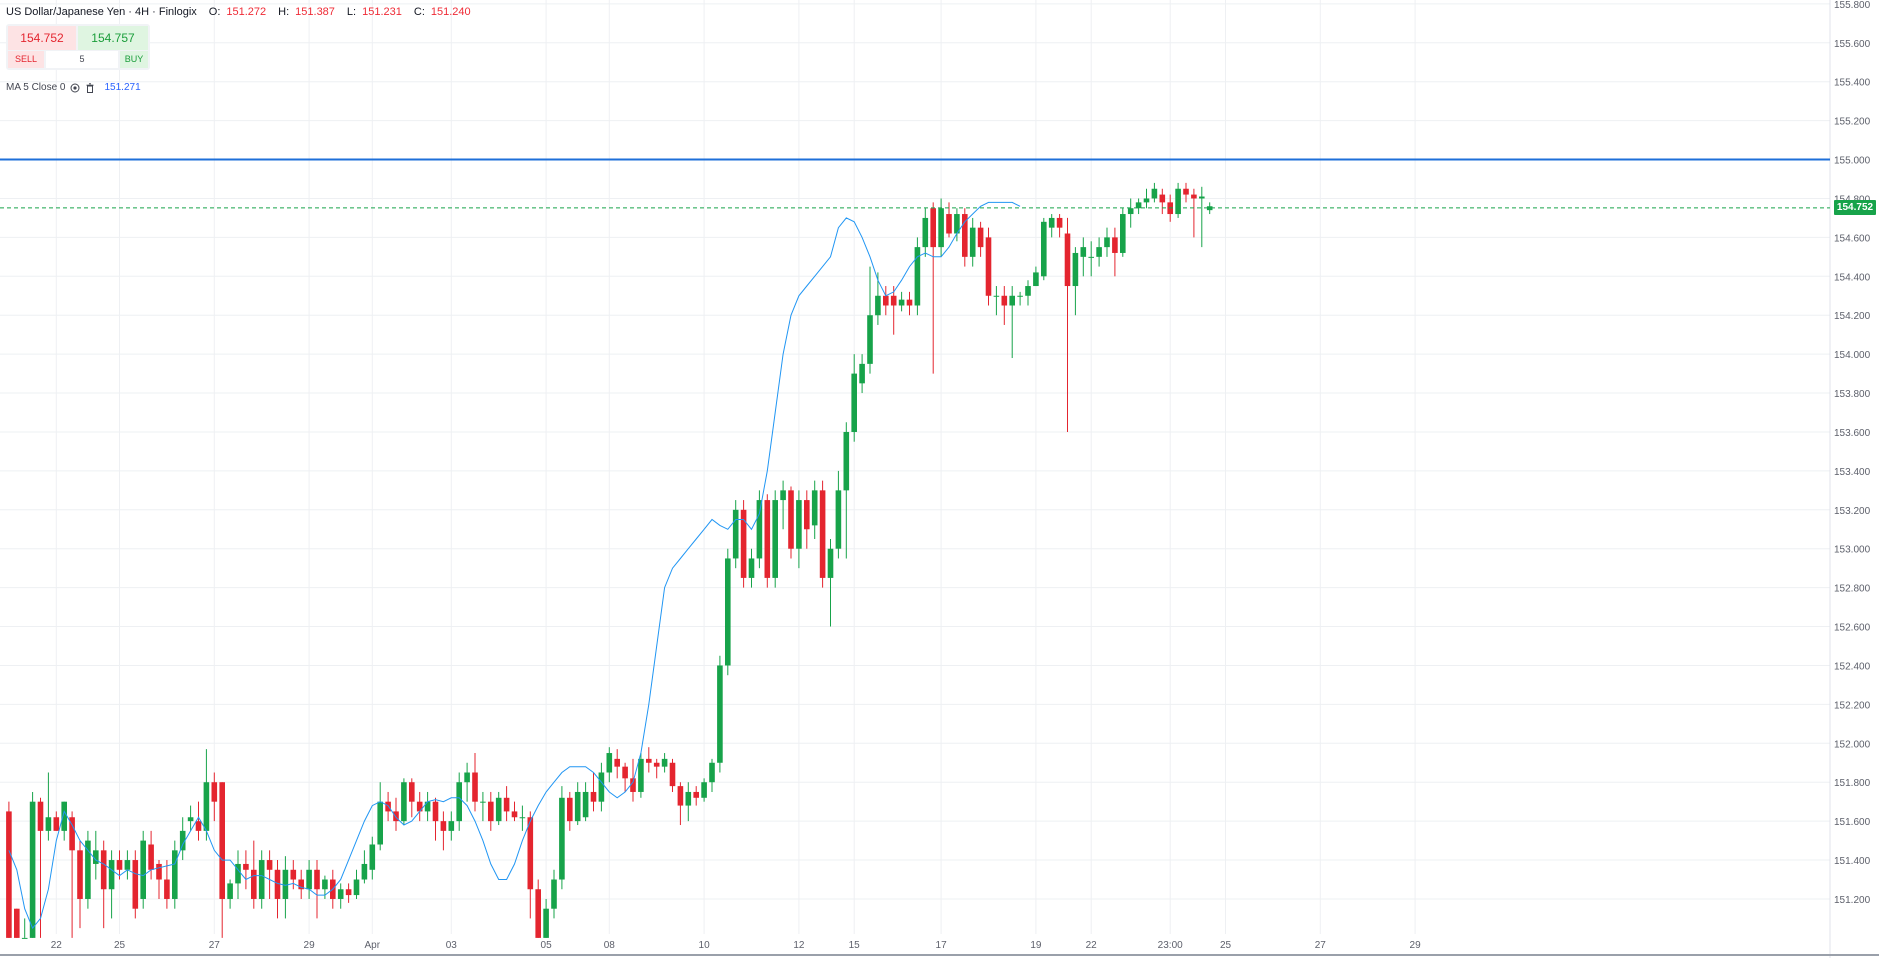 The width and height of the screenshot is (1879, 958). I want to click on y-tick-label: 151.400, so click(1852, 861).